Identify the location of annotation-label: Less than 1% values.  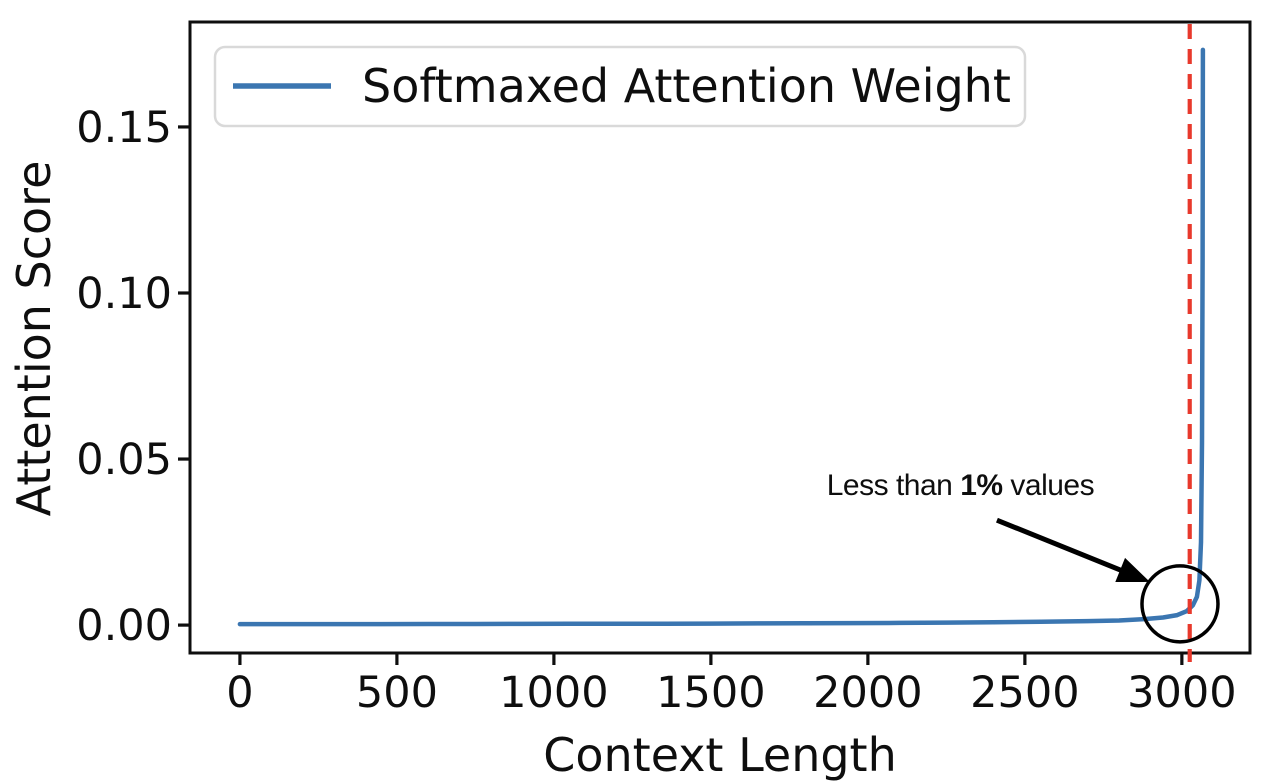
(960, 485).